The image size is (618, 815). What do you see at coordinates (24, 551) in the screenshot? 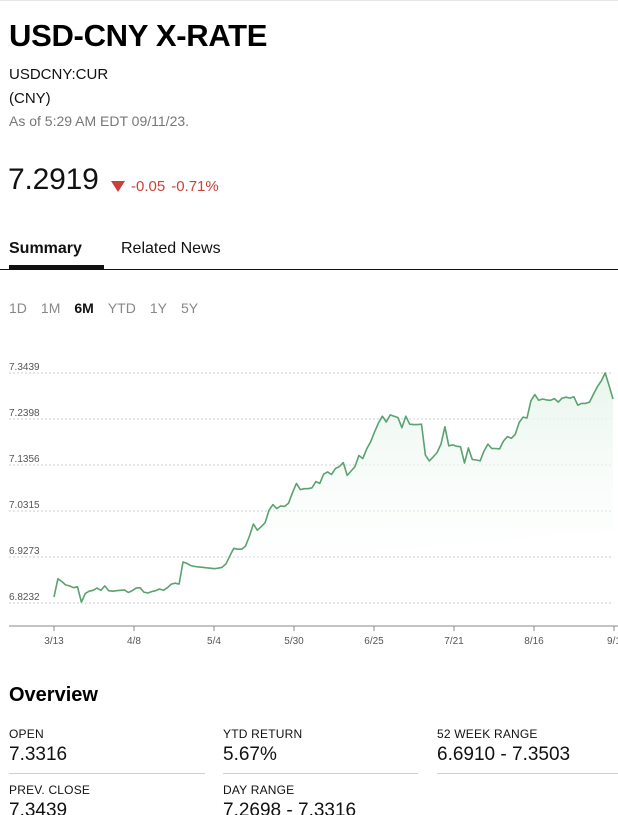
I see `y-tick-label: 6.9273` at bounding box center [24, 551].